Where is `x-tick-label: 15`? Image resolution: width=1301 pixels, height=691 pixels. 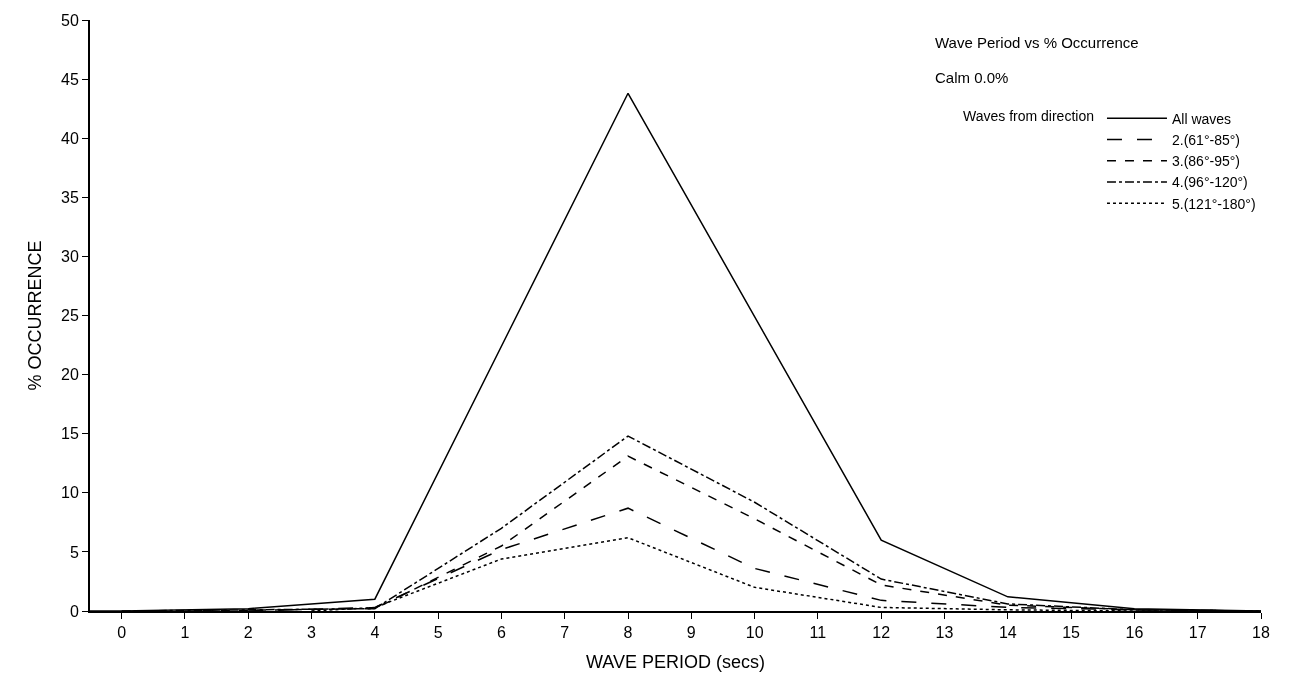 x-tick-label: 15 is located at coordinates (1071, 633).